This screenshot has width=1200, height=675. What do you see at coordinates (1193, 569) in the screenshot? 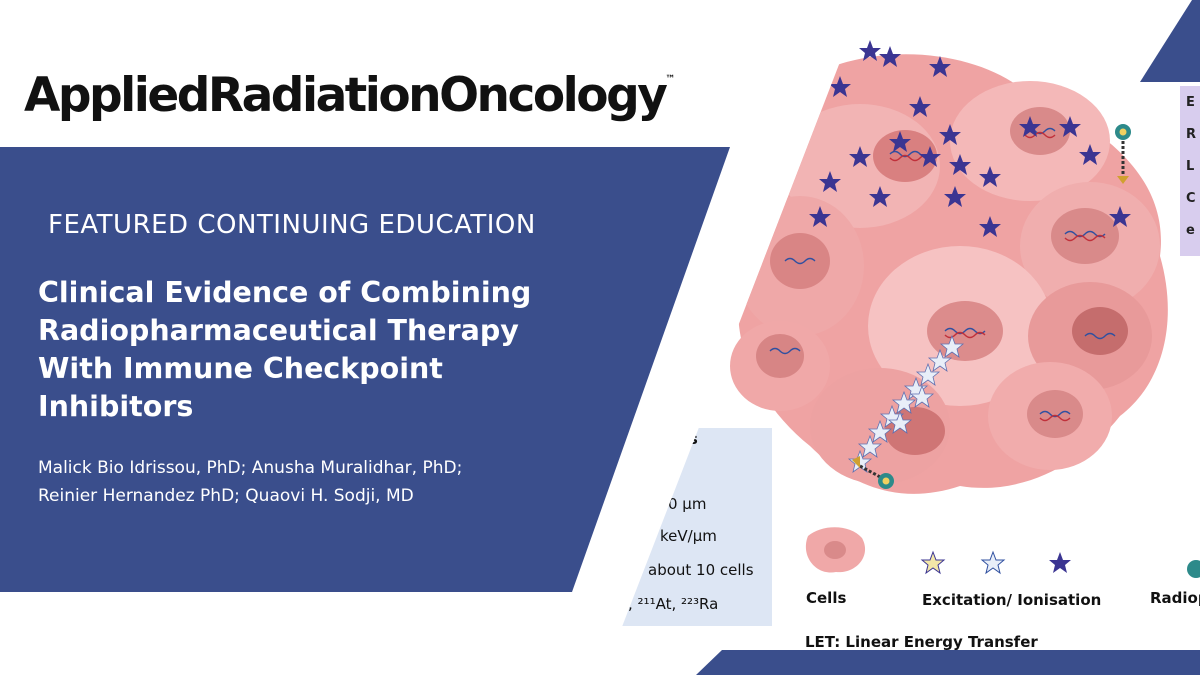
I see `radio-icon` at bounding box center [1193, 569].